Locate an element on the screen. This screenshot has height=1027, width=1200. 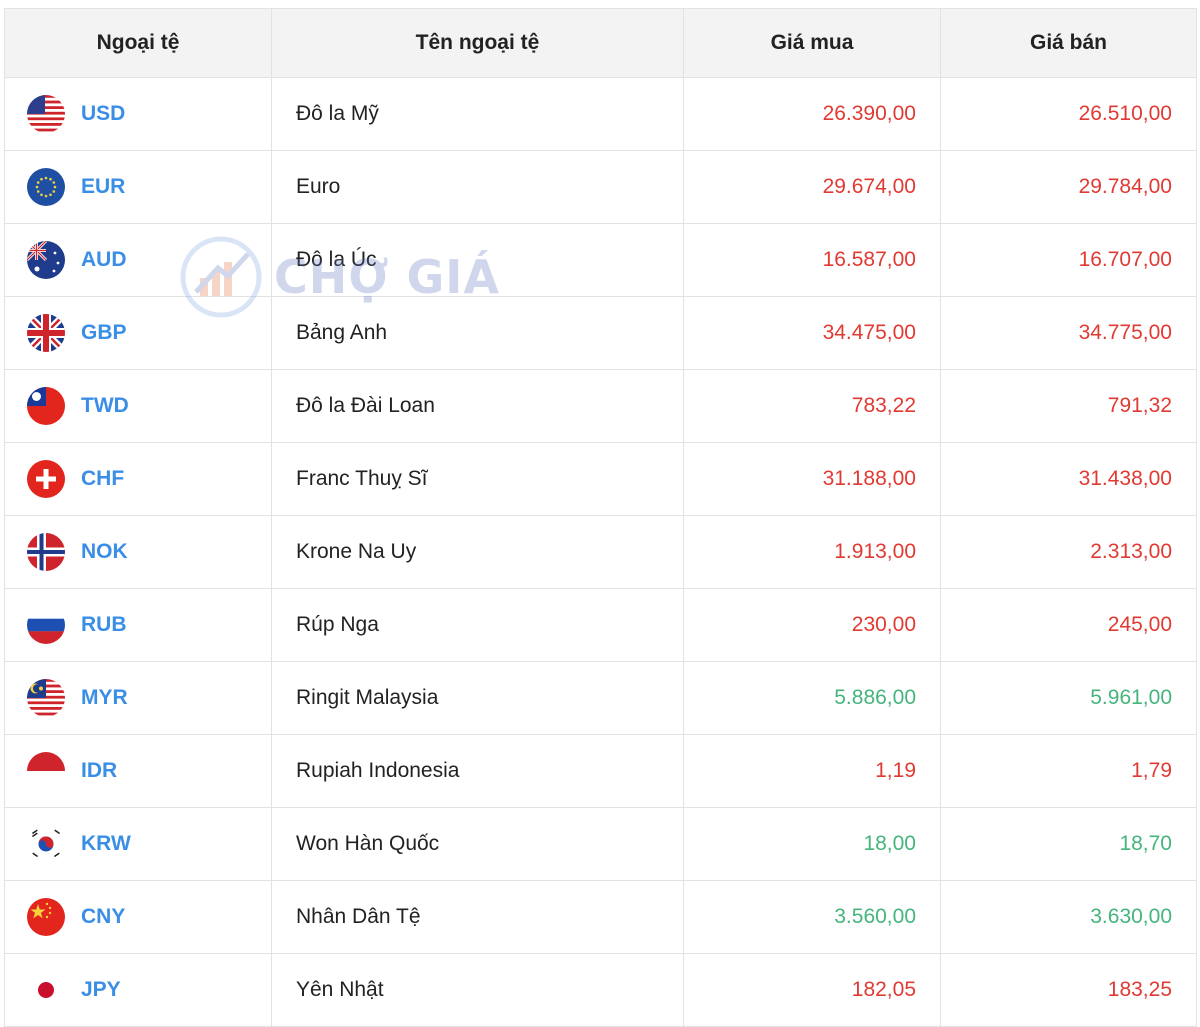
sell-price: 2.313,00 is located at coordinates (1068, 552).